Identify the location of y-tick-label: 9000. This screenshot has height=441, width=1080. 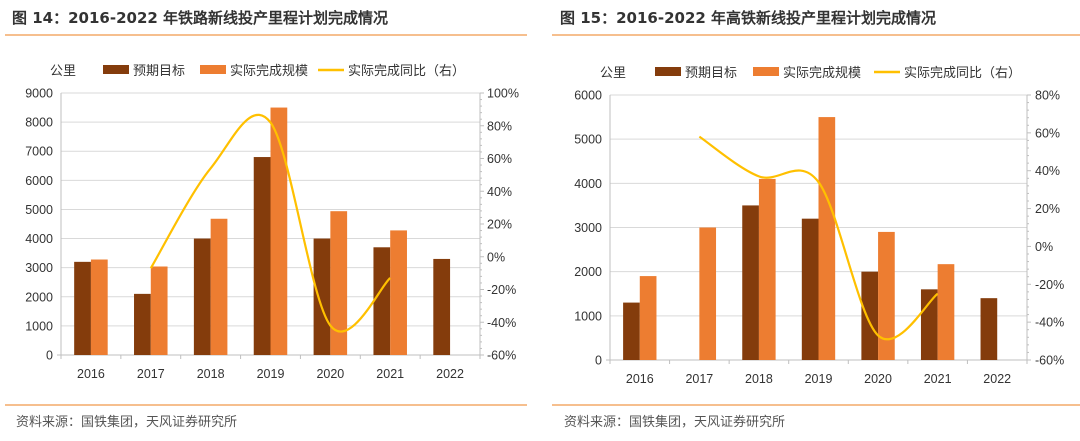
(39, 94).